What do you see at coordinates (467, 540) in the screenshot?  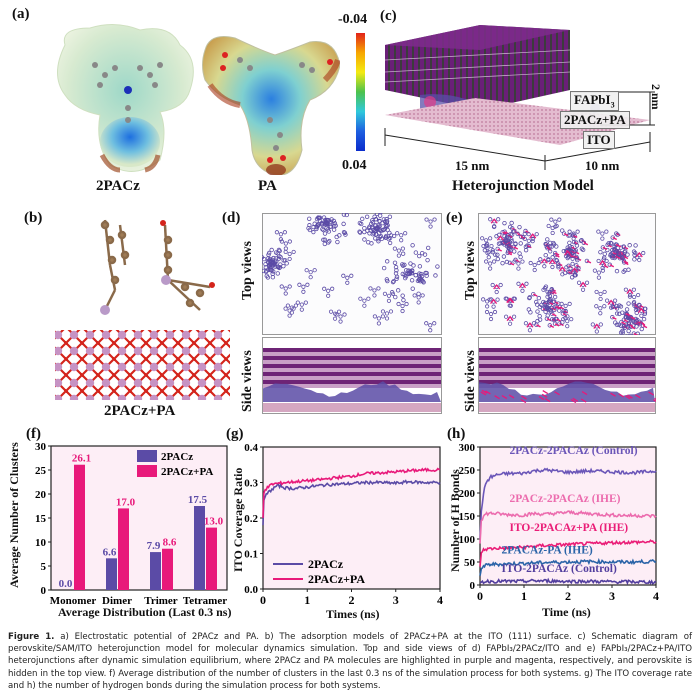 I see `ytick-label: 100` at bounding box center [467, 540].